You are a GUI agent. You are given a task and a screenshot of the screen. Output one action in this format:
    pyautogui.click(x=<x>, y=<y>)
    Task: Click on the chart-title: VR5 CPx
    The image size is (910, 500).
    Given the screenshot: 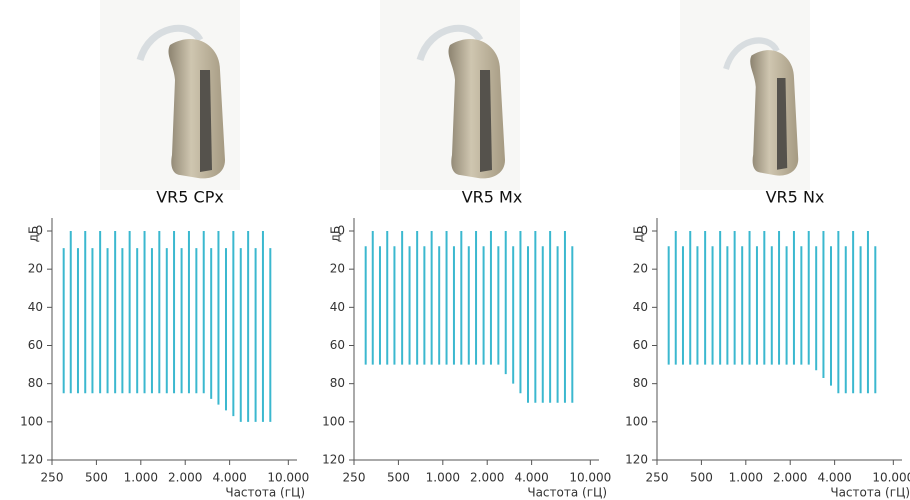 What is the action you would take?
    pyautogui.click(x=190, y=197)
    